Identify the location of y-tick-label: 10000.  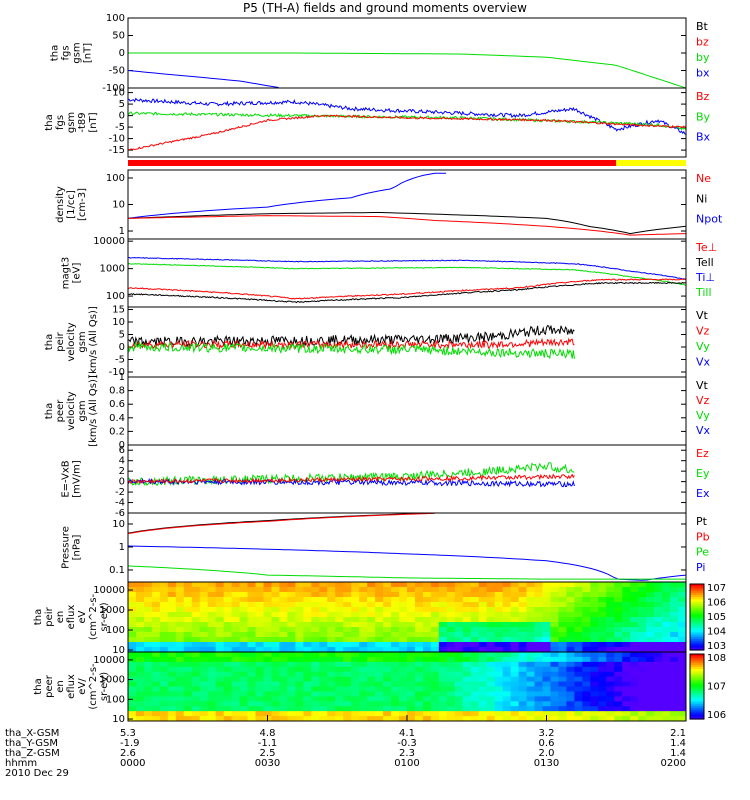
(109, 660).